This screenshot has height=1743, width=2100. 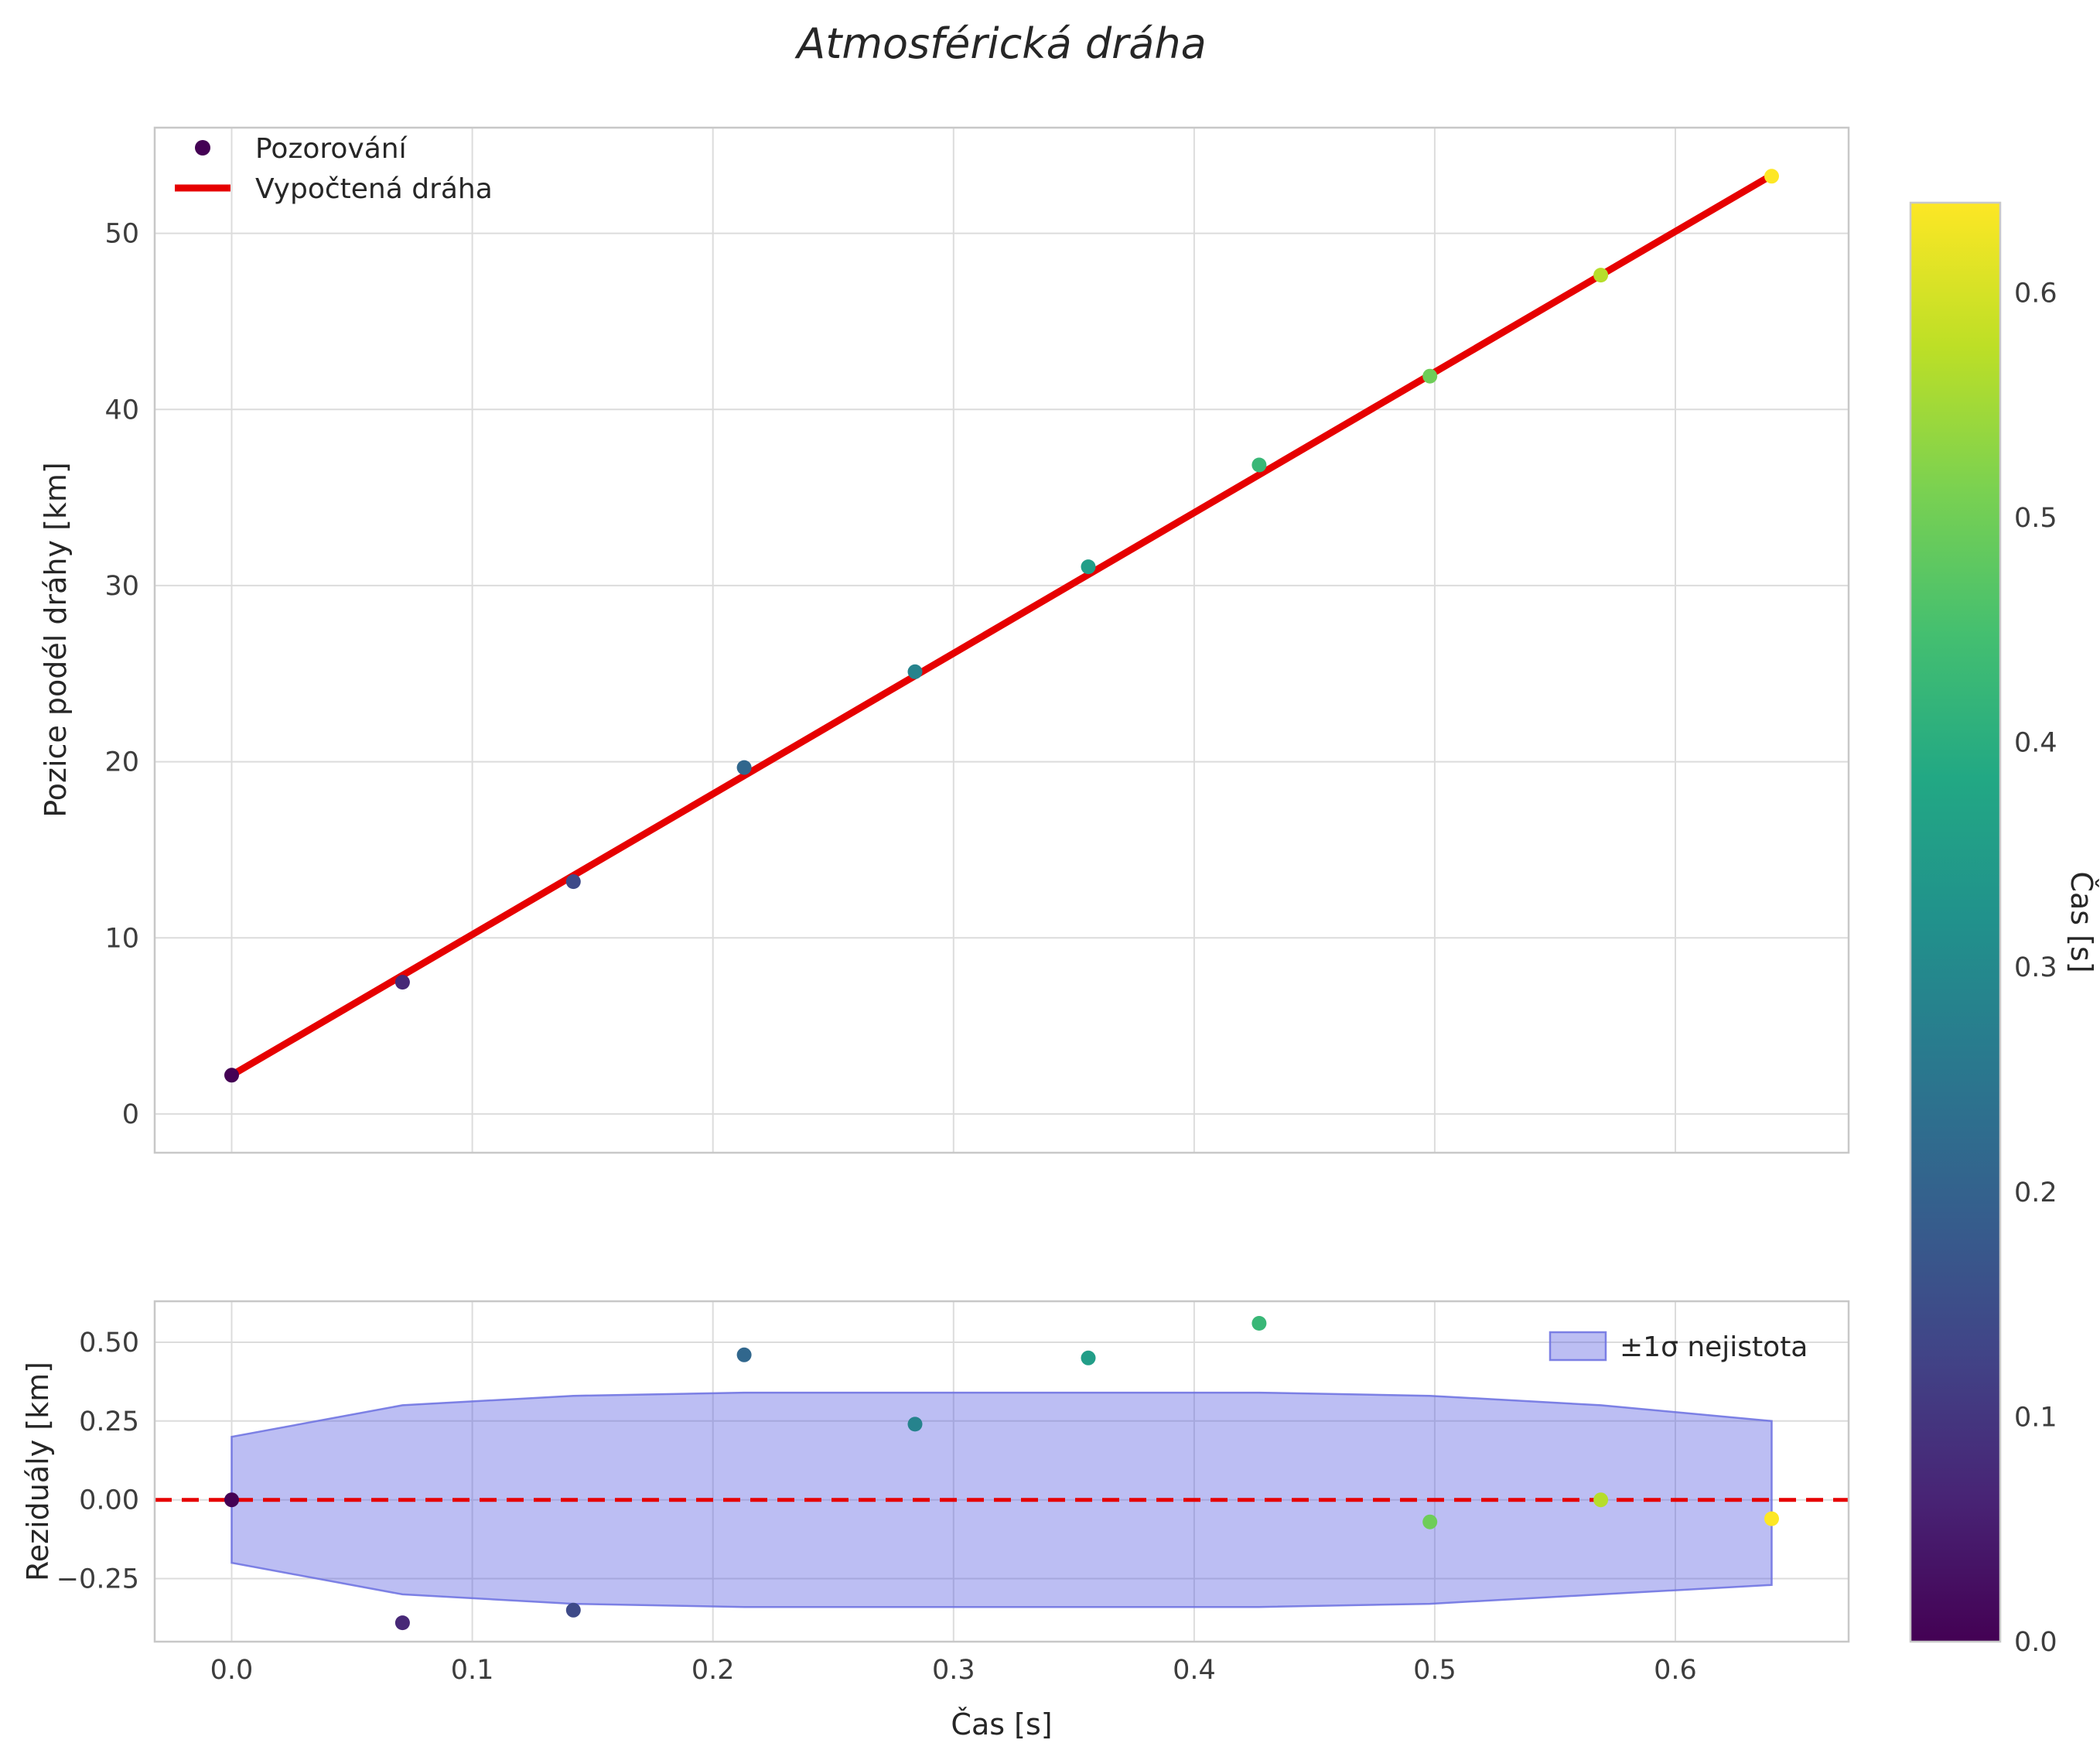 What do you see at coordinates (232, 1670) in the screenshot?
I see `x-tick-label: 0.0` at bounding box center [232, 1670].